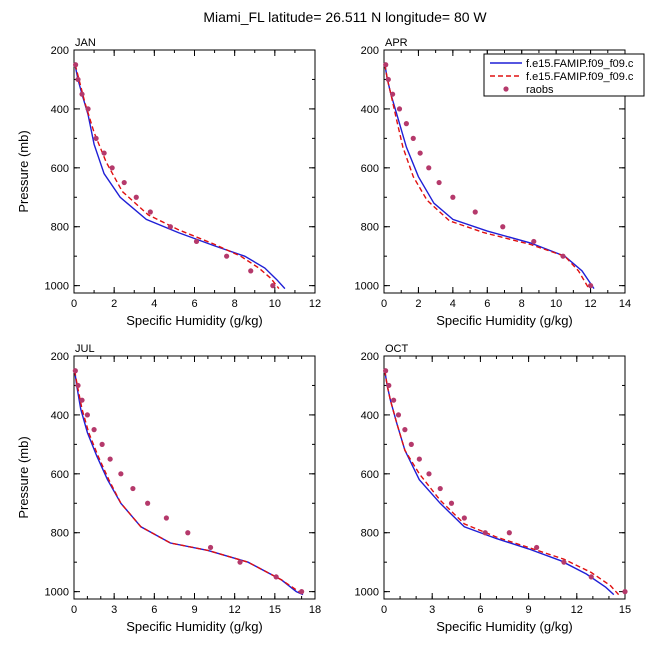 This screenshot has width=648, height=648. Describe the element at coordinates (418, 304) in the screenshot. I see `x-tick-label: 2` at that location.